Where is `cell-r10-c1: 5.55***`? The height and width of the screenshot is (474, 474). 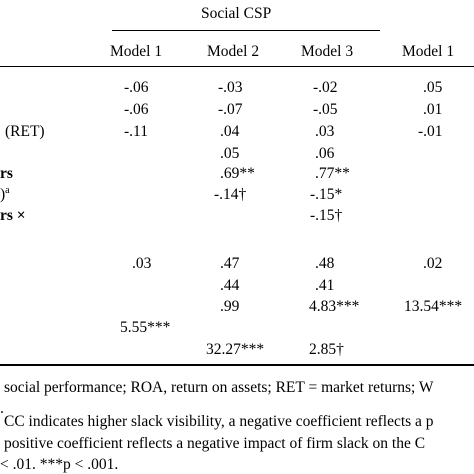 cell-r10-c1: 5.55*** is located at coordinates (145, 327).